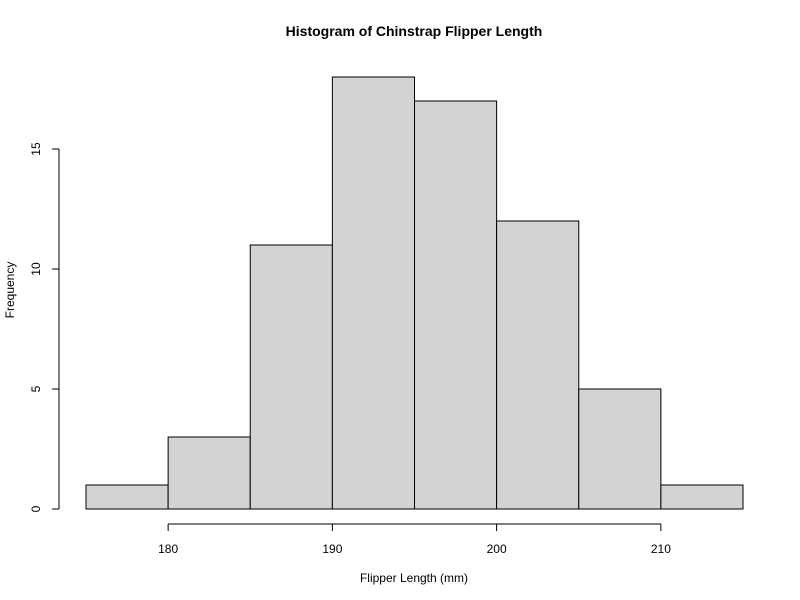  I want to click on x-tick-label: 210, so click(661, 549).